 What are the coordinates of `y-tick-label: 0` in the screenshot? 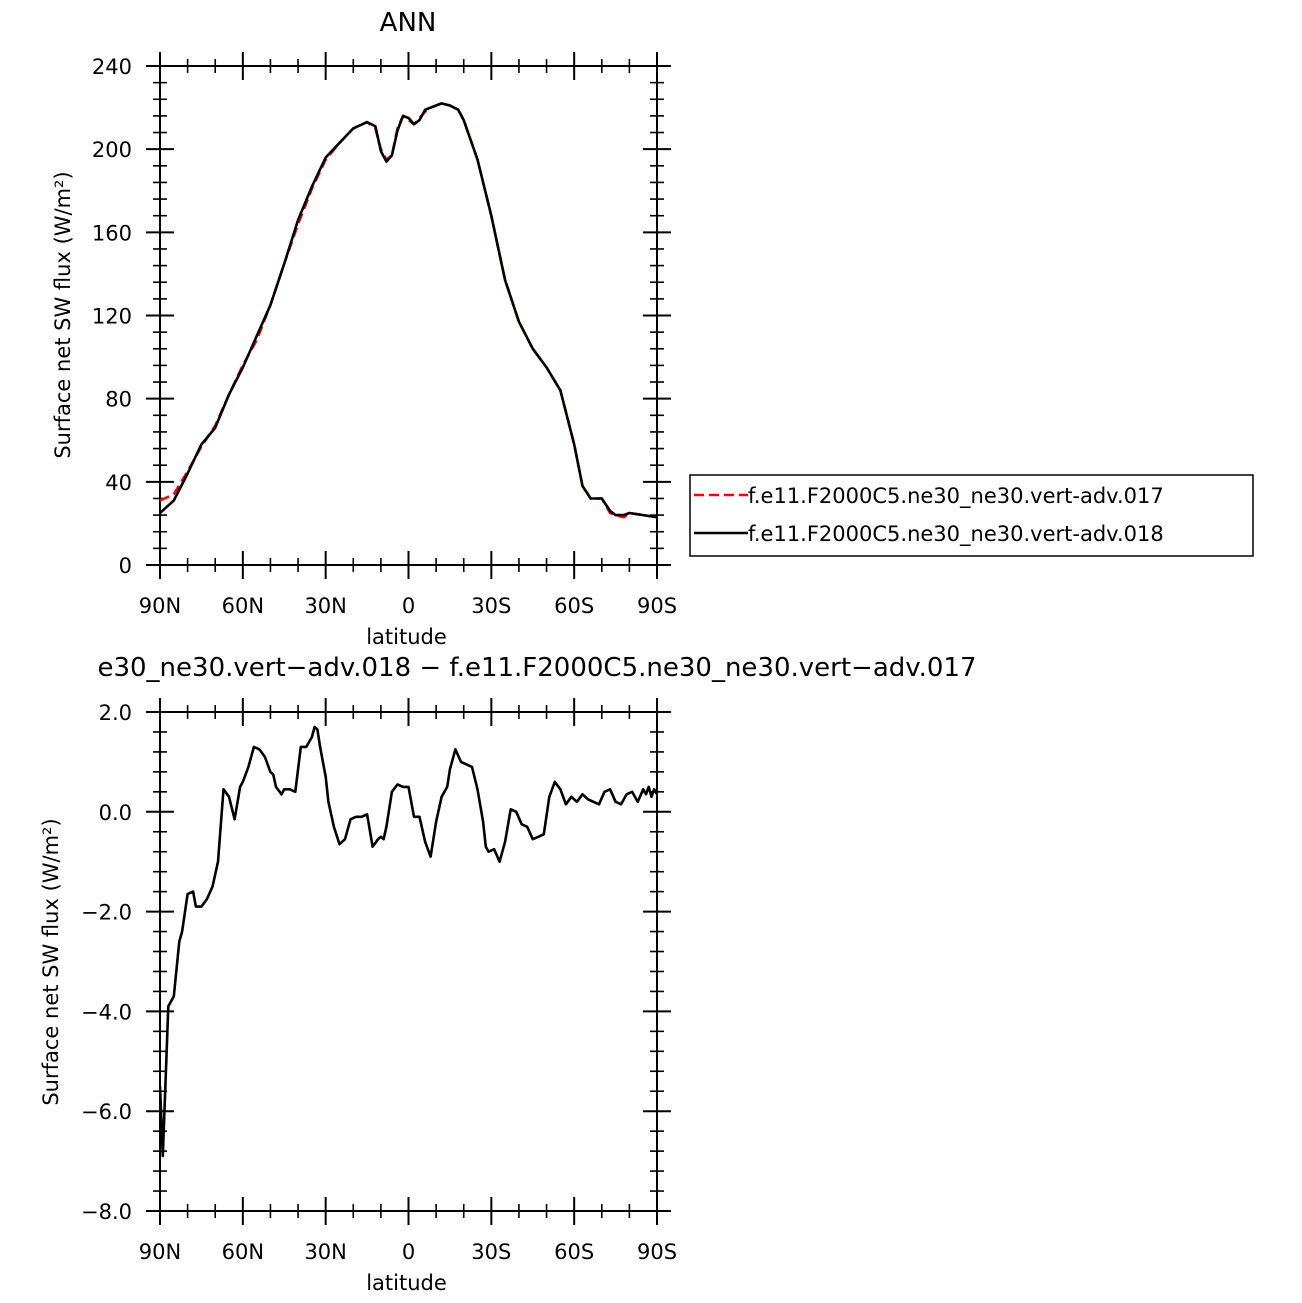 It's located at (125, 566).